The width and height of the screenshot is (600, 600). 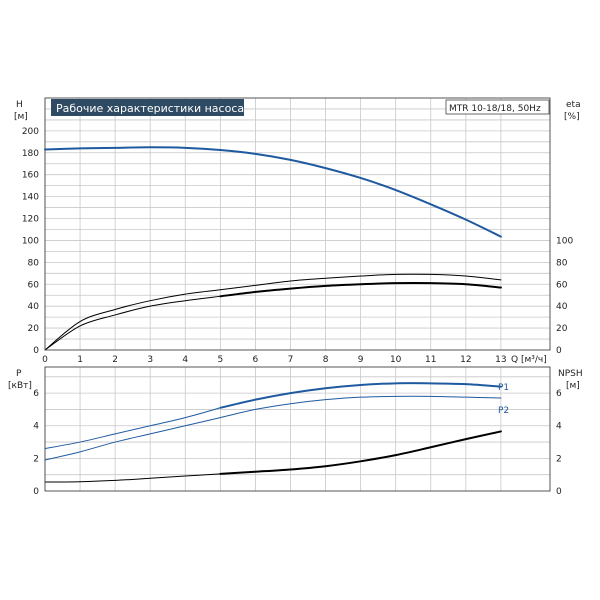 What do you see at coordinates (34, 285) in the screenshot?
I see `h-tick-label: 60` at bounding box center [34, 285].